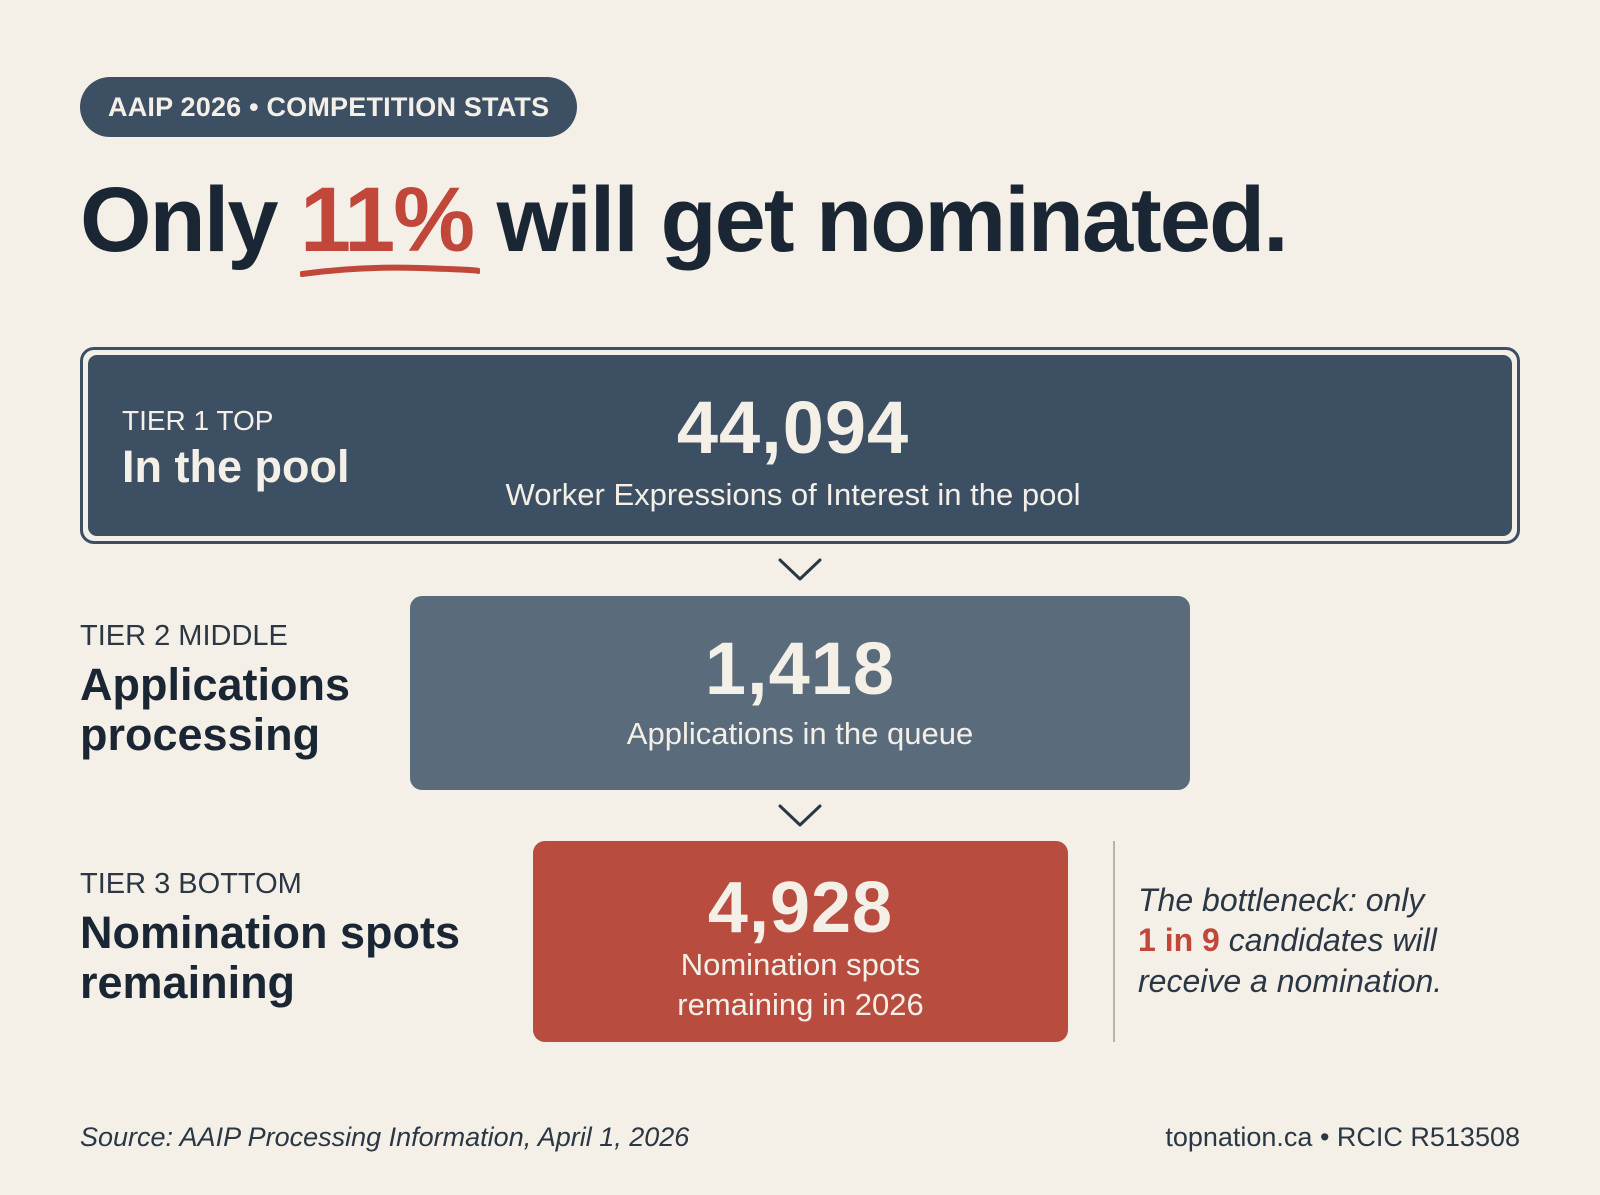 The height and width of the screenshot is (1195, 1600). What do you see at coordinates (1342, 1137) in the screenshot?
I see `credit-text: topnation.ca • RCIC R513508` at bounding box center [1342, 1137].